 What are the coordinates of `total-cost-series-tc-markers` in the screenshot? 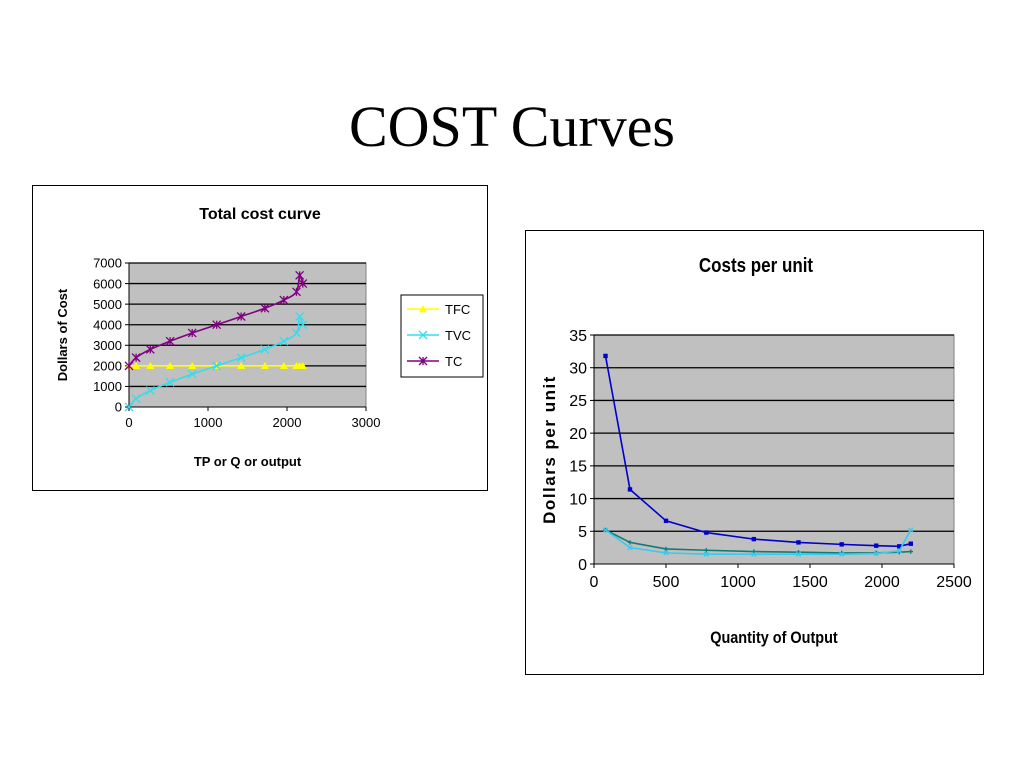 It's located at (216, 320).